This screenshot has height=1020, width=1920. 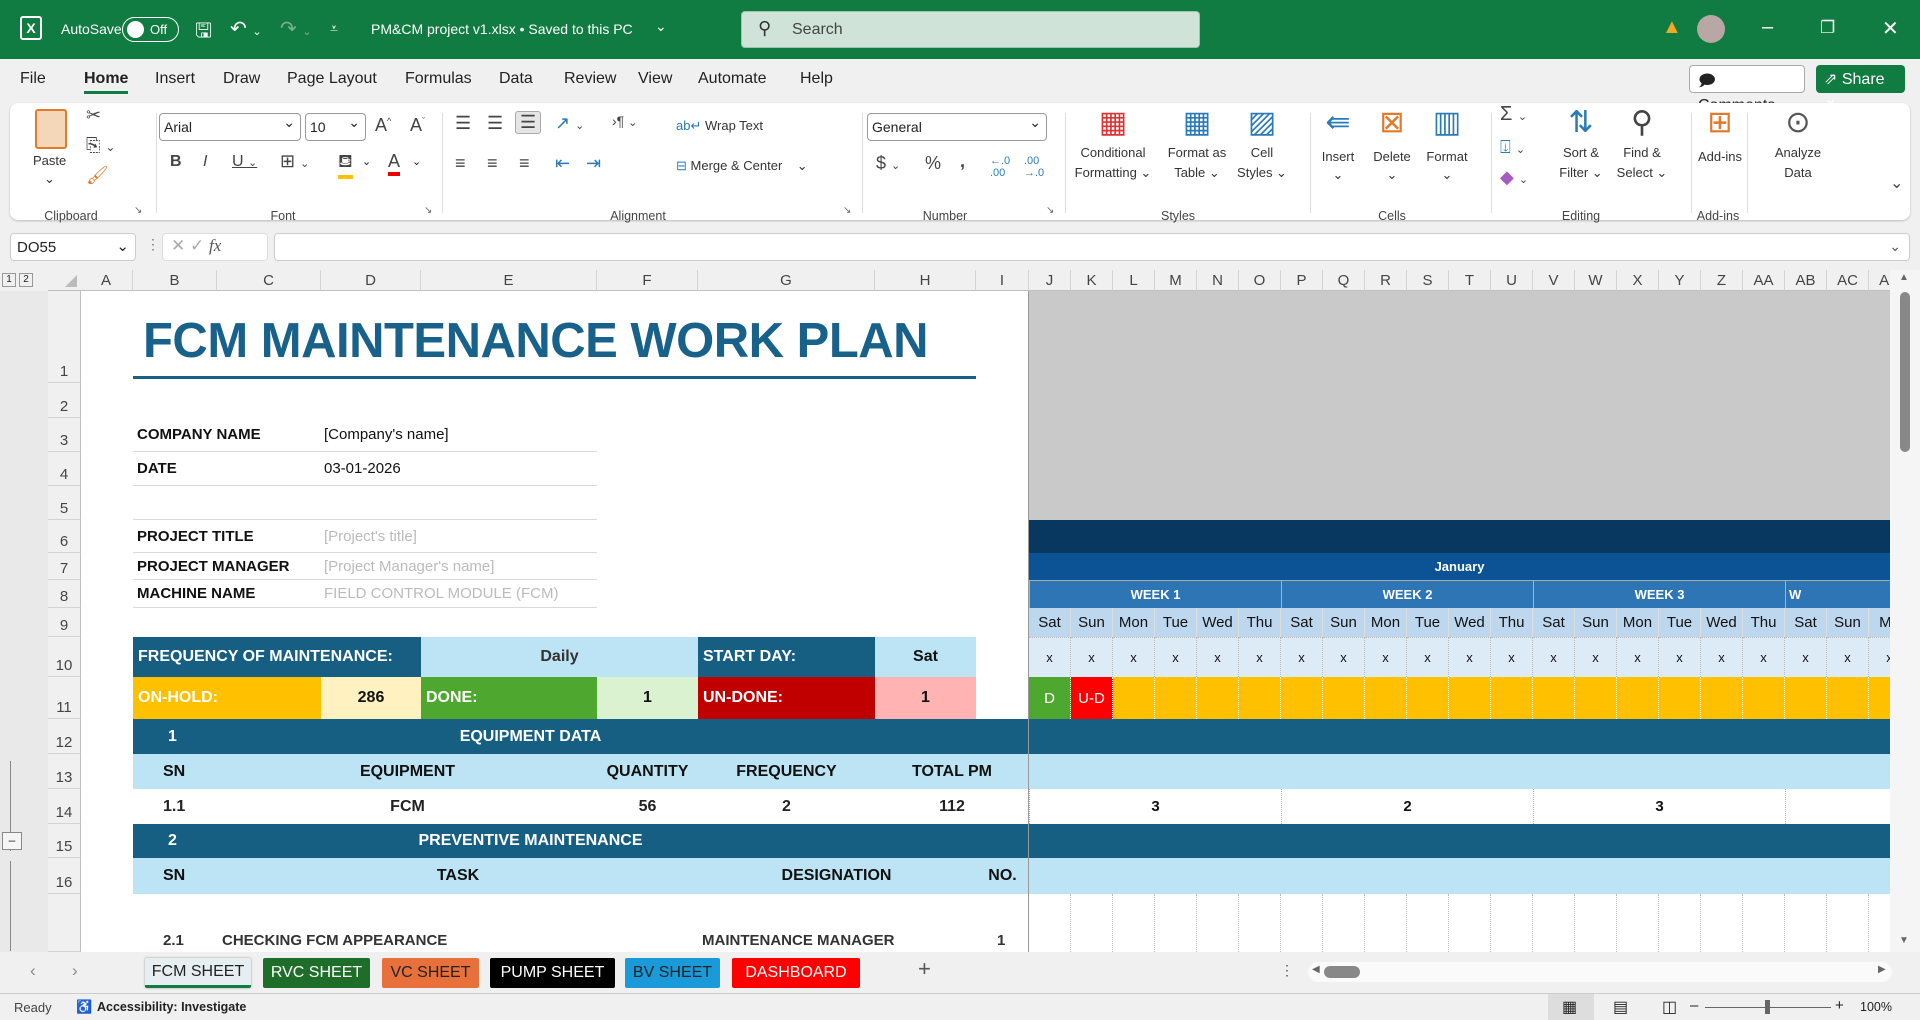 I want to click on prev-sheet-icon: ‹, so click(x=33, y=970).